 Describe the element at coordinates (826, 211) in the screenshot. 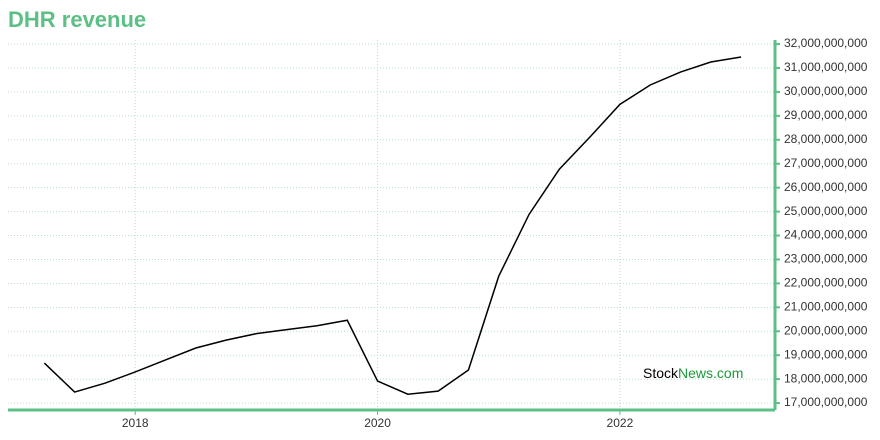

I see `y-tick-label: 25,000,000,000` at that location.